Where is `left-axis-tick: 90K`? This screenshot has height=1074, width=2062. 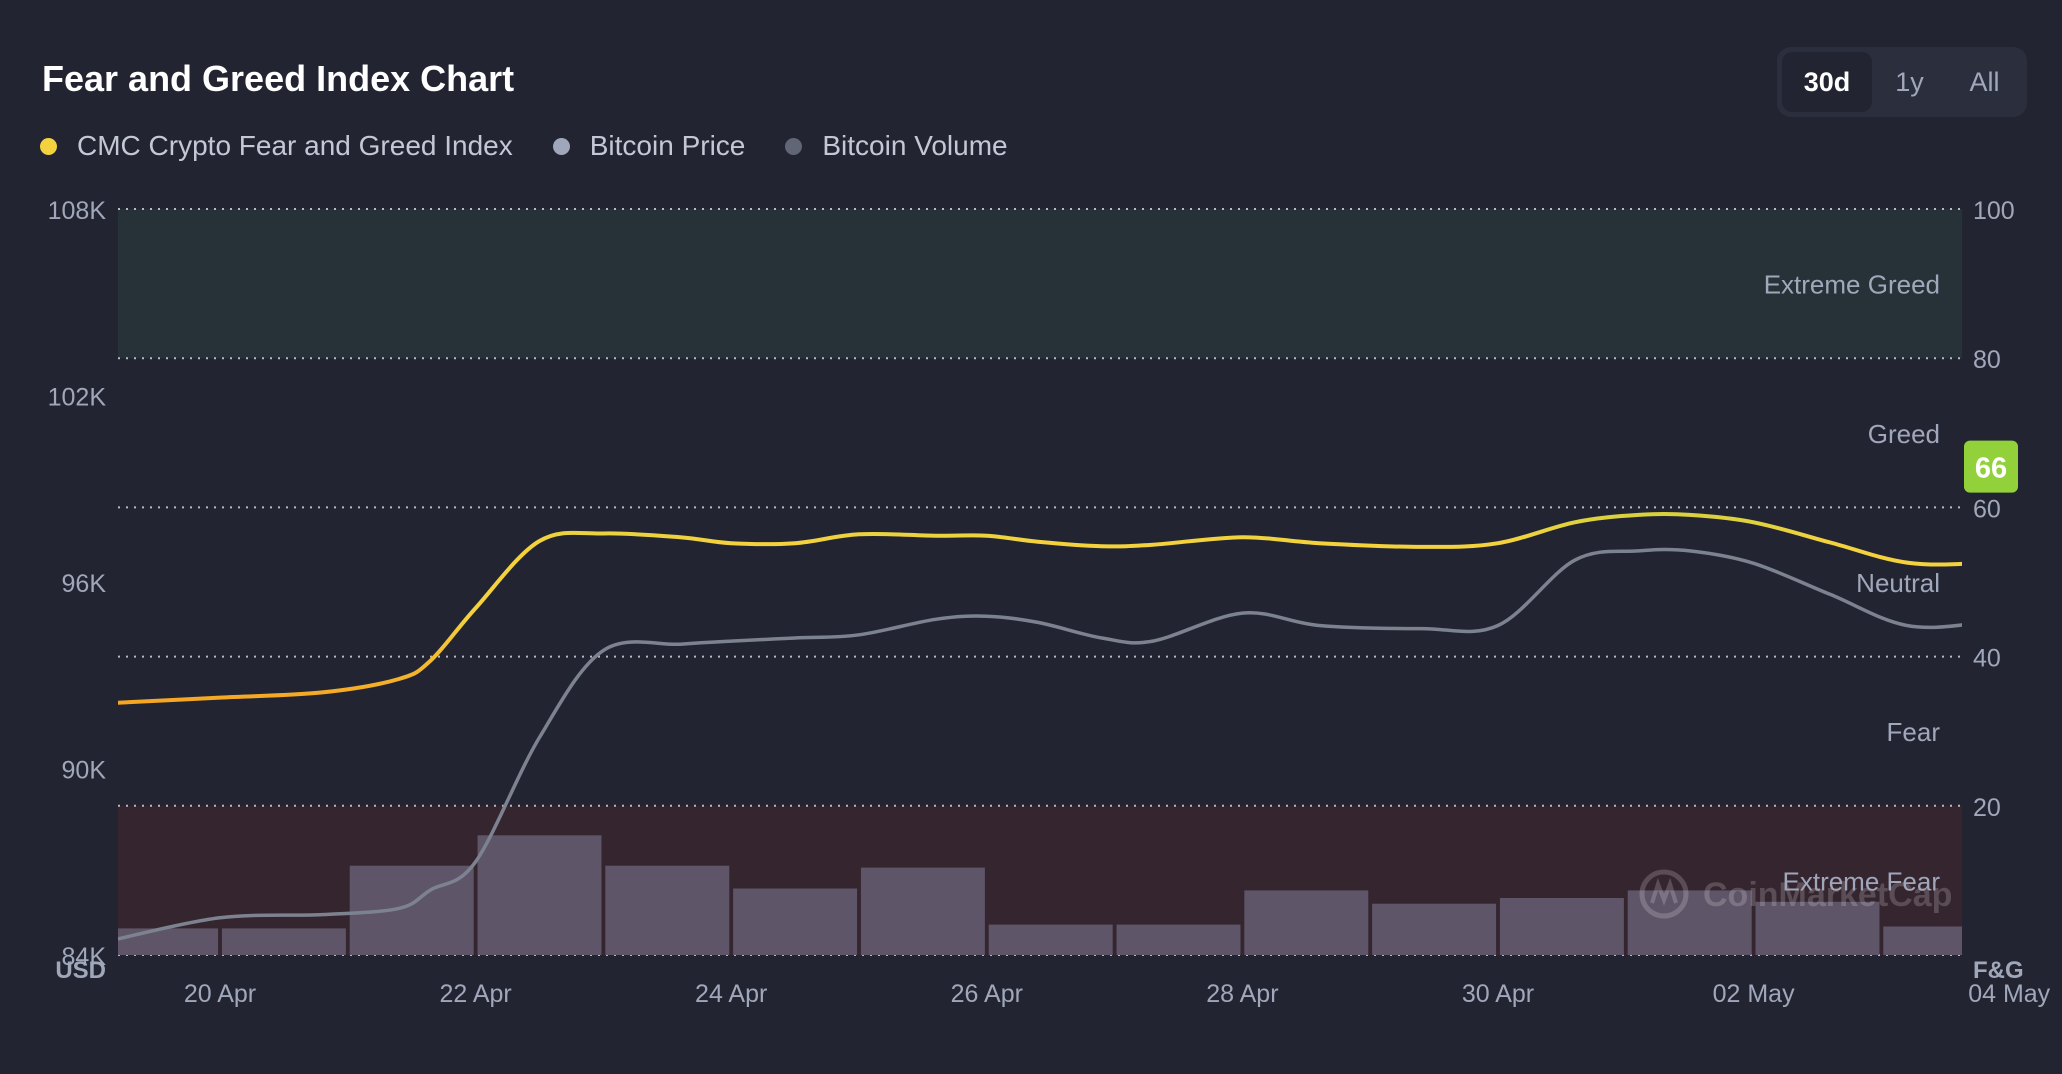 left-axis-tick: 90K is located at coordinates (84, 771).